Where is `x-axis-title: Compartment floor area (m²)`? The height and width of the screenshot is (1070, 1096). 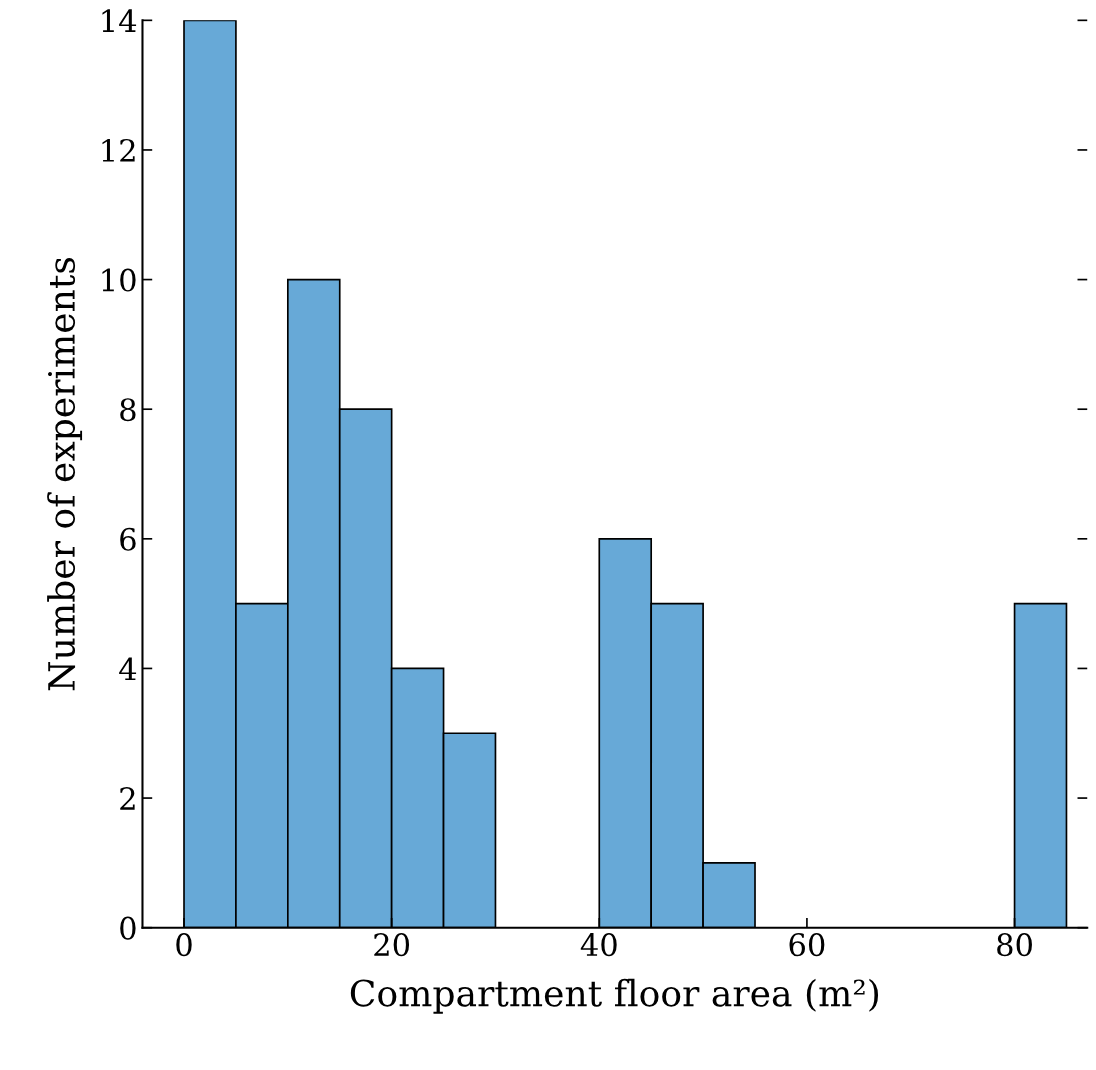 x-axis-title: Compartment floor area (m²) is located at coordinates (614, 996).